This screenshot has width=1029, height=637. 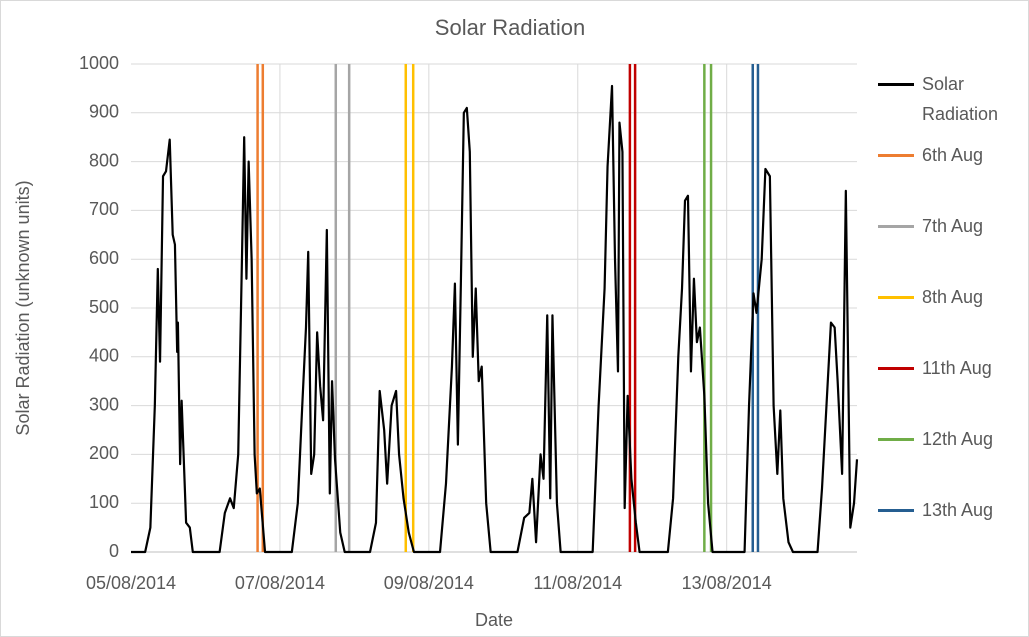 I want to click on legend-item: Solar Radiation, so click(x=950, y=100).